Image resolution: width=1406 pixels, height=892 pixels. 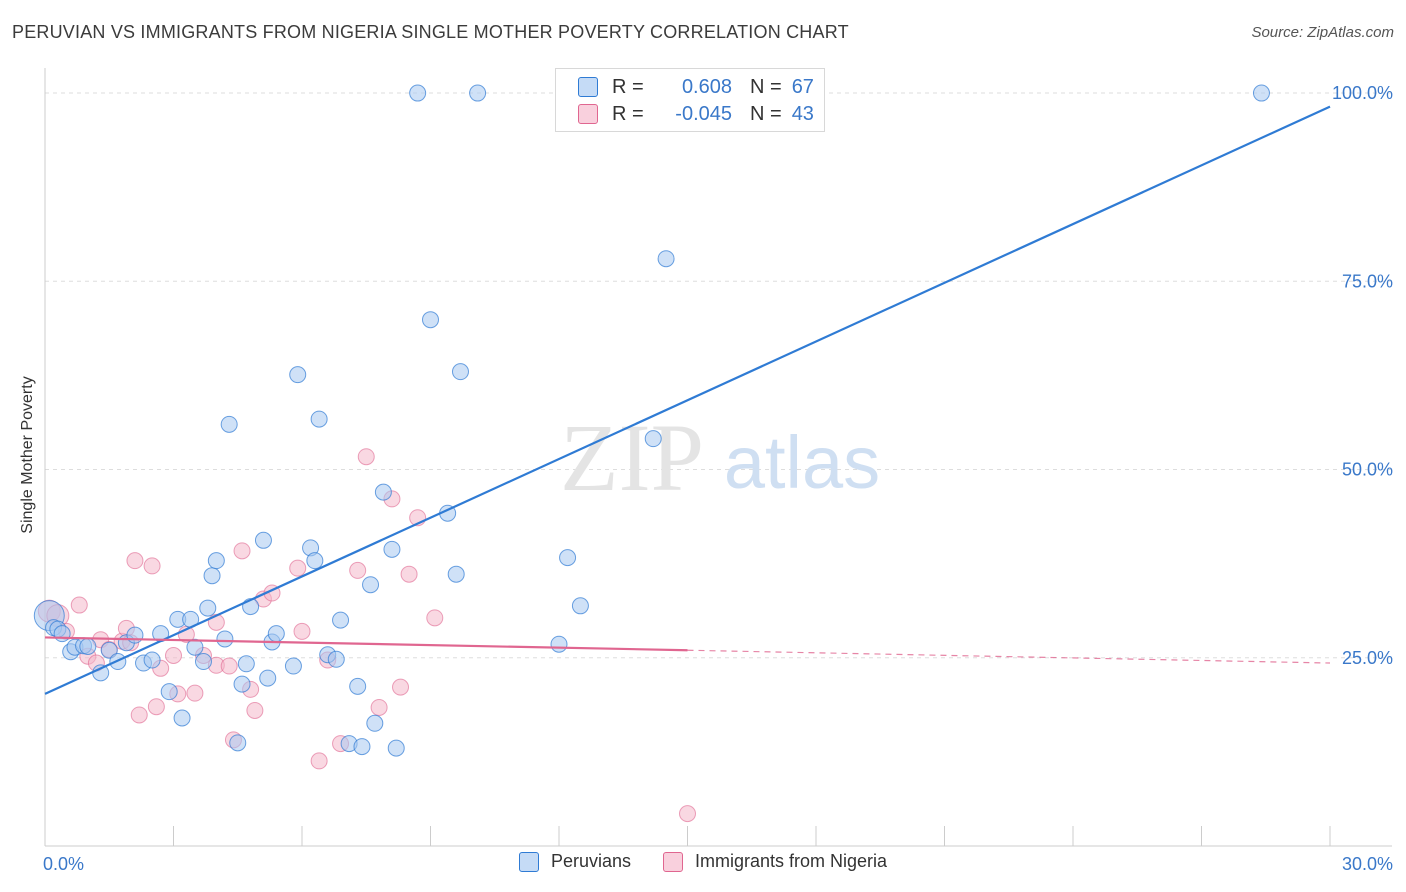 I want to click on legend-label-peruvians: Peruvians, so click(x=590, y=861).